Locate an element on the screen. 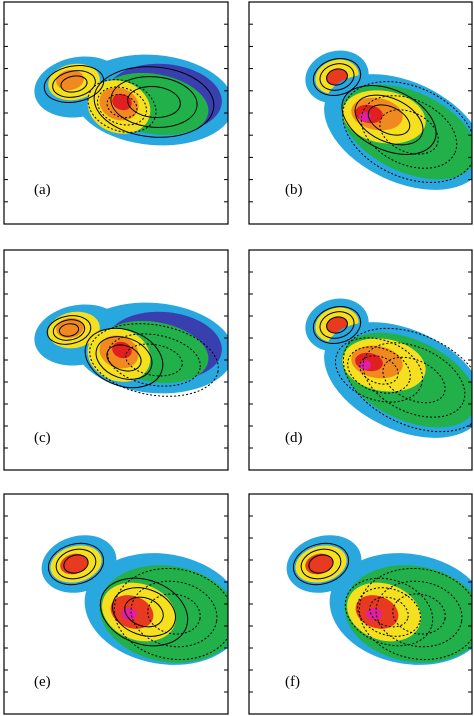 This screenshot has height=716, width=474. panel-label: (d) is located at coordinates (294, 438).